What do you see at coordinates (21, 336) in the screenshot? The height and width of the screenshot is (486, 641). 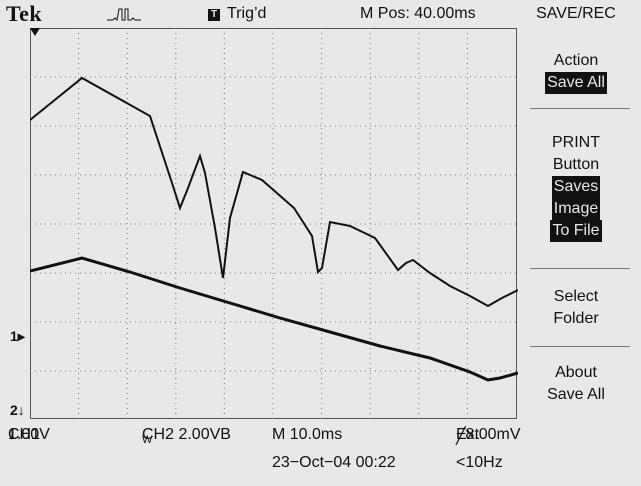 I see `ch1-marker-arrow-icon: ▸` at bounding box center [21, 336].